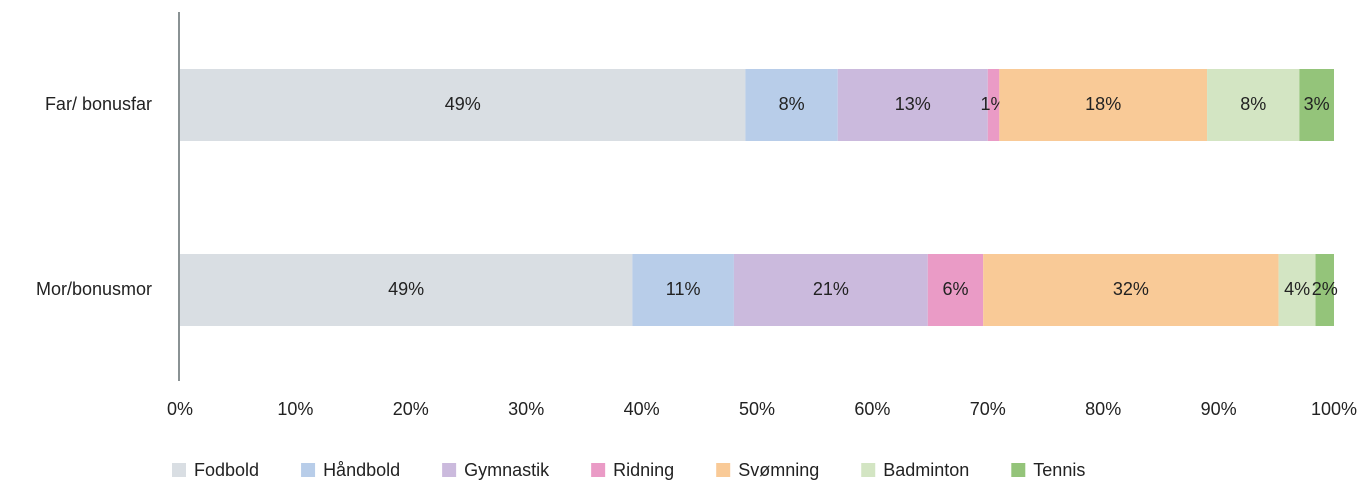 The image size is (1361, 483). I want to click on data-label: 6%, so click(955, 289).